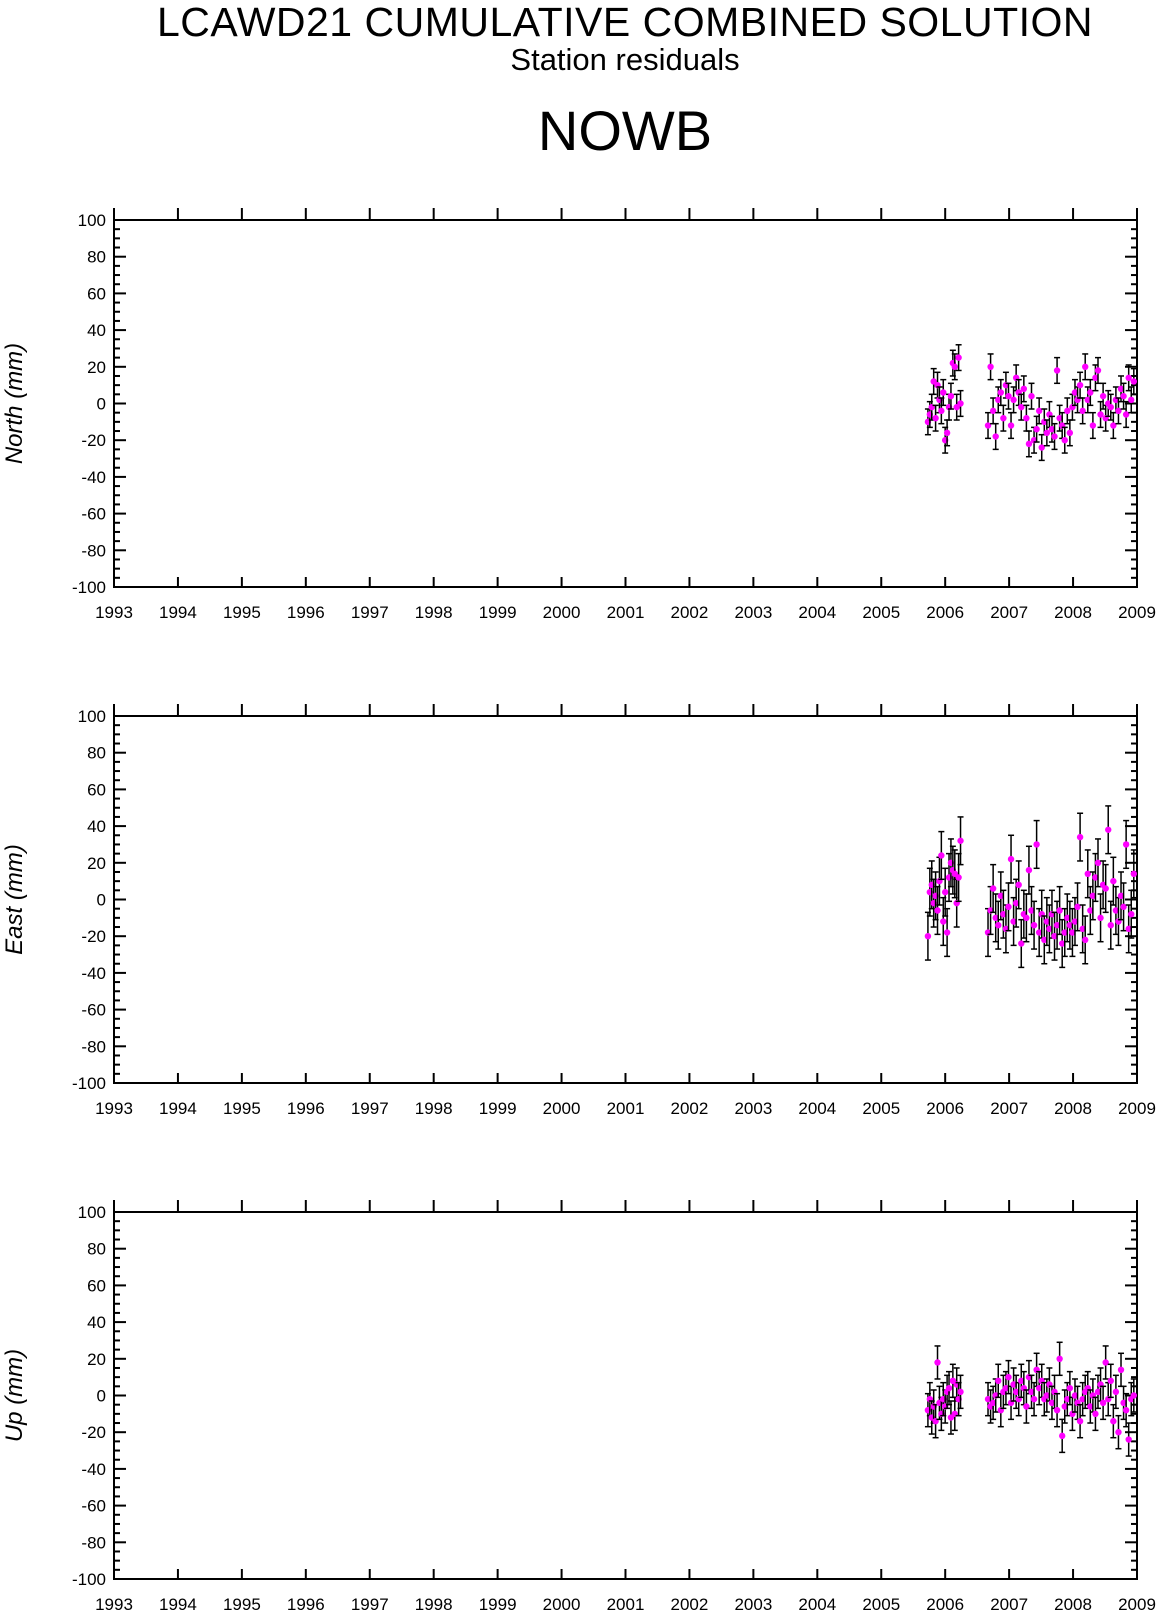 This screenshot has height=1621, width=1160. What do you see at coordinates (370, 612) in the screenshot?
I see `x-tick-label: 1997` at bounding box center [370, 612].